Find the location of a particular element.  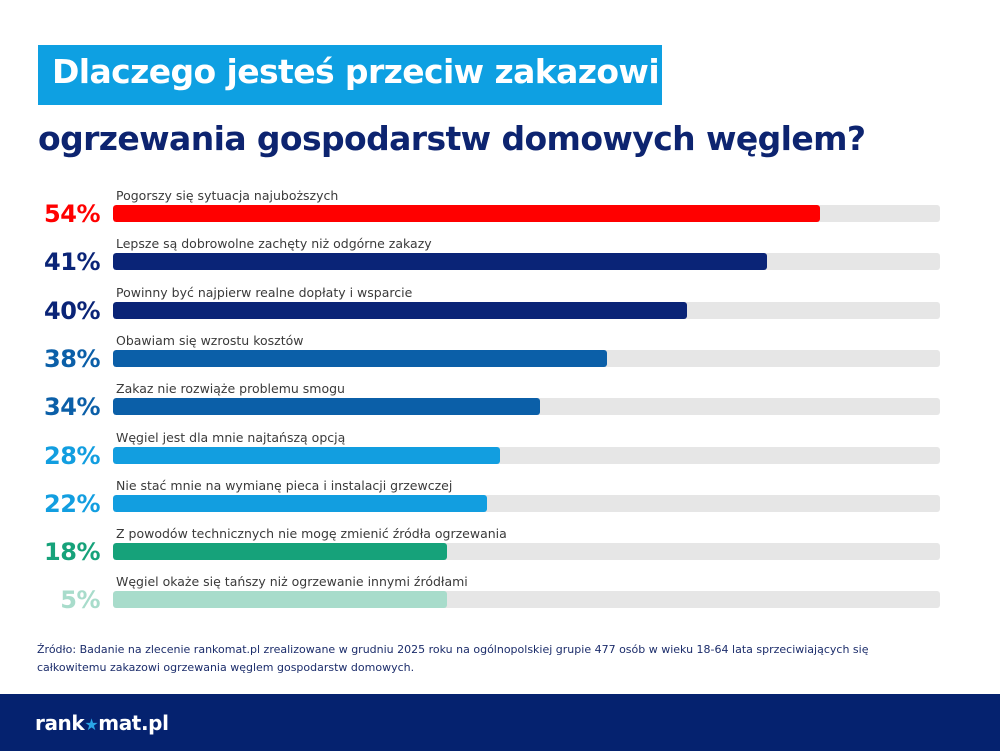

data-label: 38% is located at coordinates (72, 358).